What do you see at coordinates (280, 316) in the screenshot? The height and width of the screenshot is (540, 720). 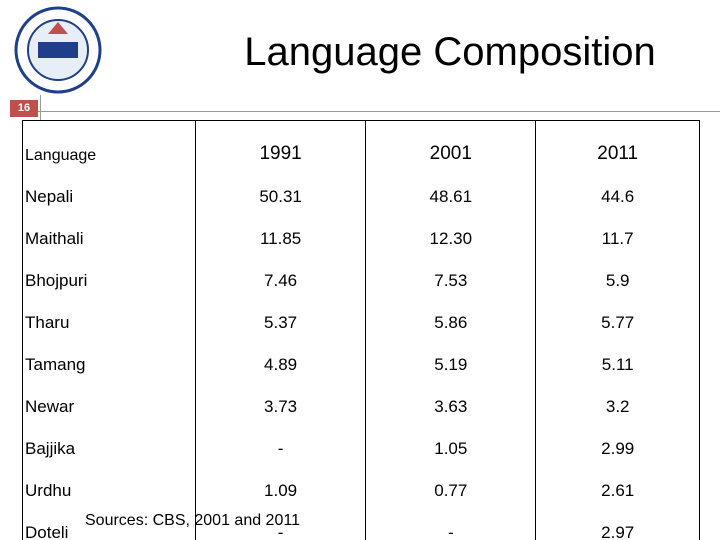 I see `table-cell: 5.37` at bounding box center [280, 316].